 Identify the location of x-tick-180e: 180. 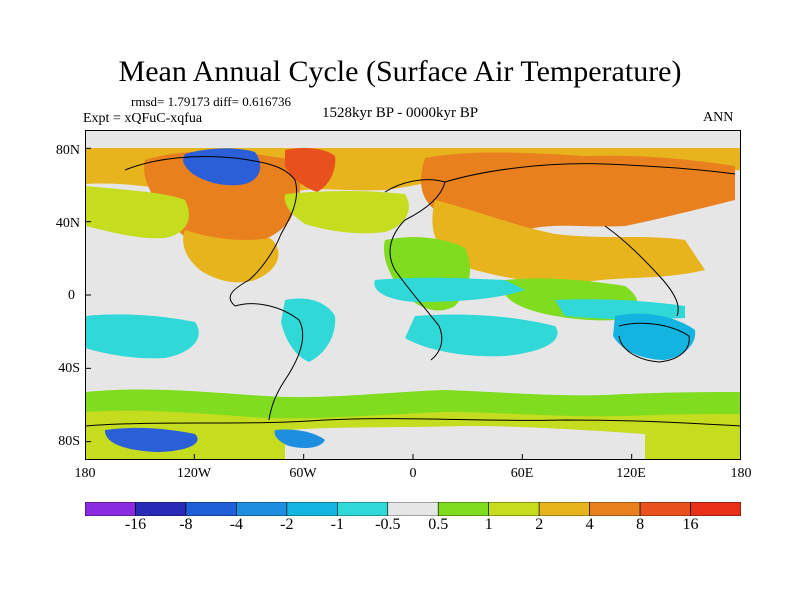
(741, 473).